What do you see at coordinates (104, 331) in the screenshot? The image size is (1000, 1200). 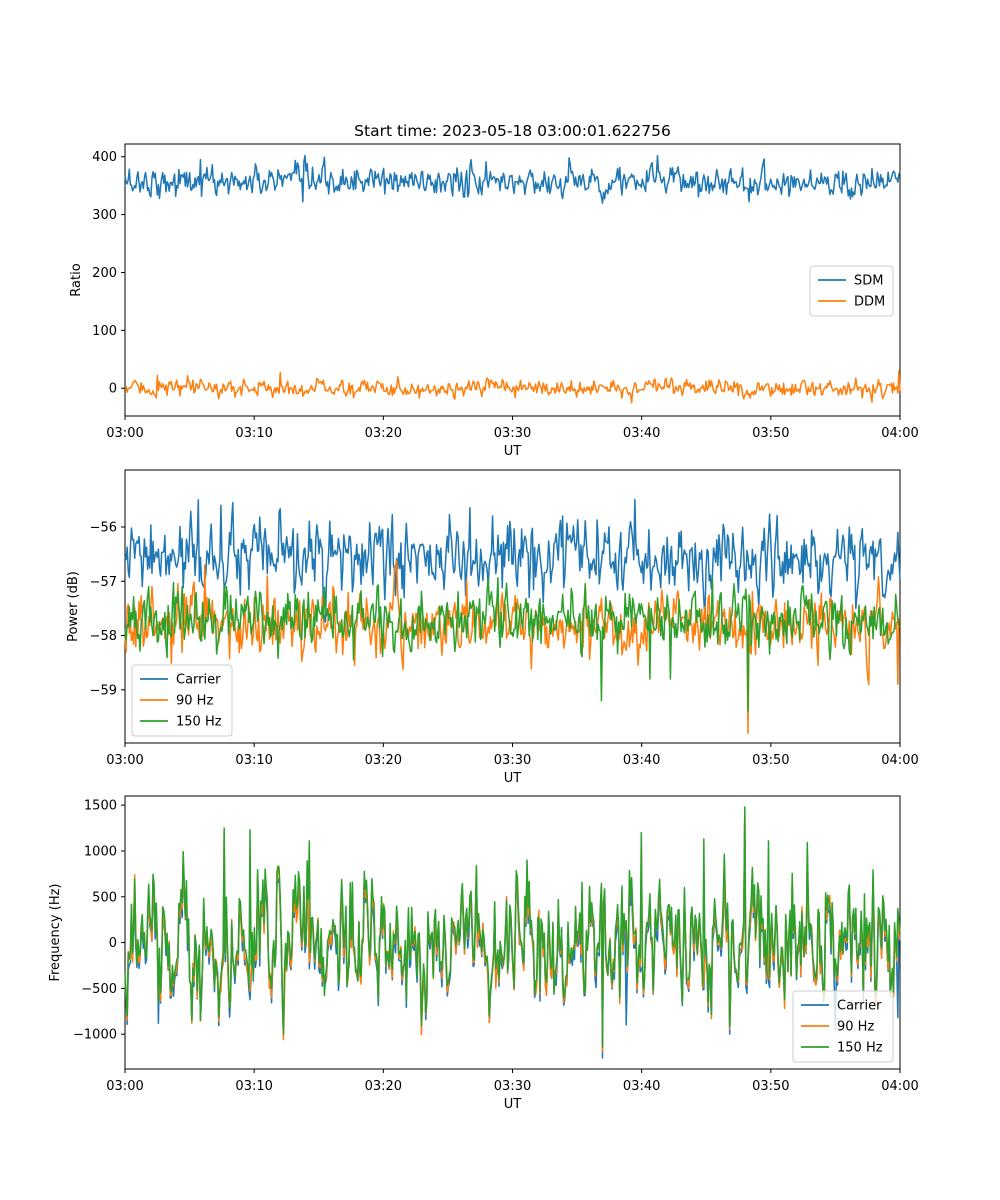 I see `y-tick-label: 100` at bounding box center [104, 331].